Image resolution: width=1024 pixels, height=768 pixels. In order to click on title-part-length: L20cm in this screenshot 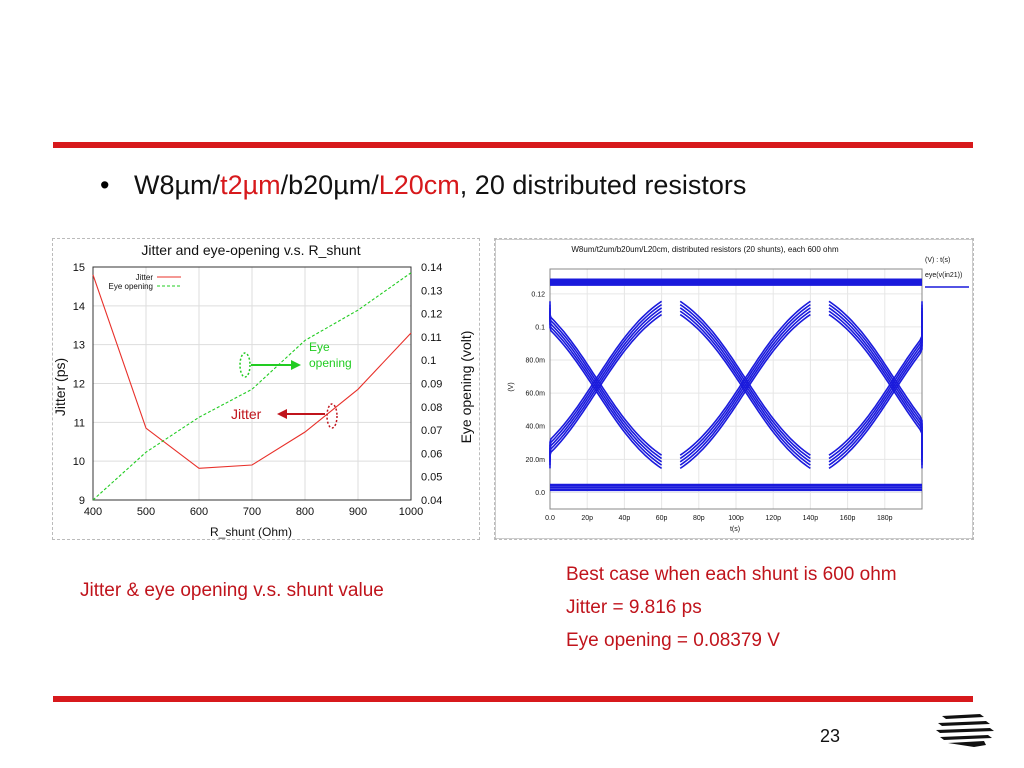, I will do `click(419, 185)`.